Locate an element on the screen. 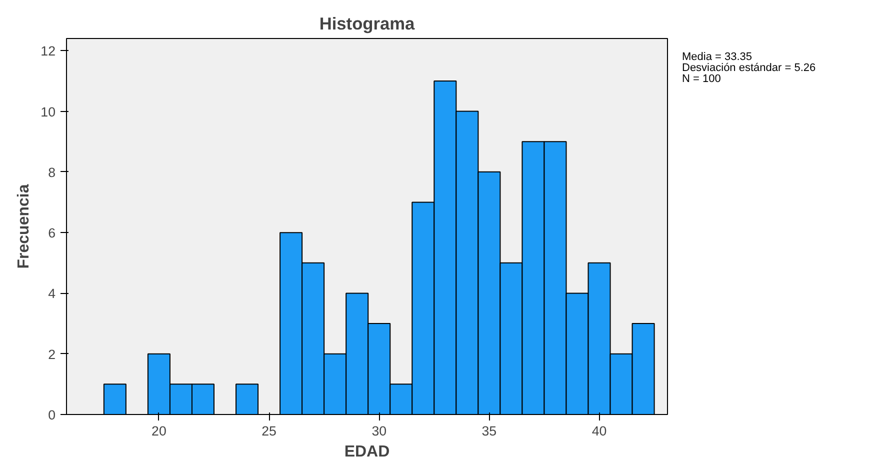  y-tick-label: 6 is located at coordinates (52, 233).